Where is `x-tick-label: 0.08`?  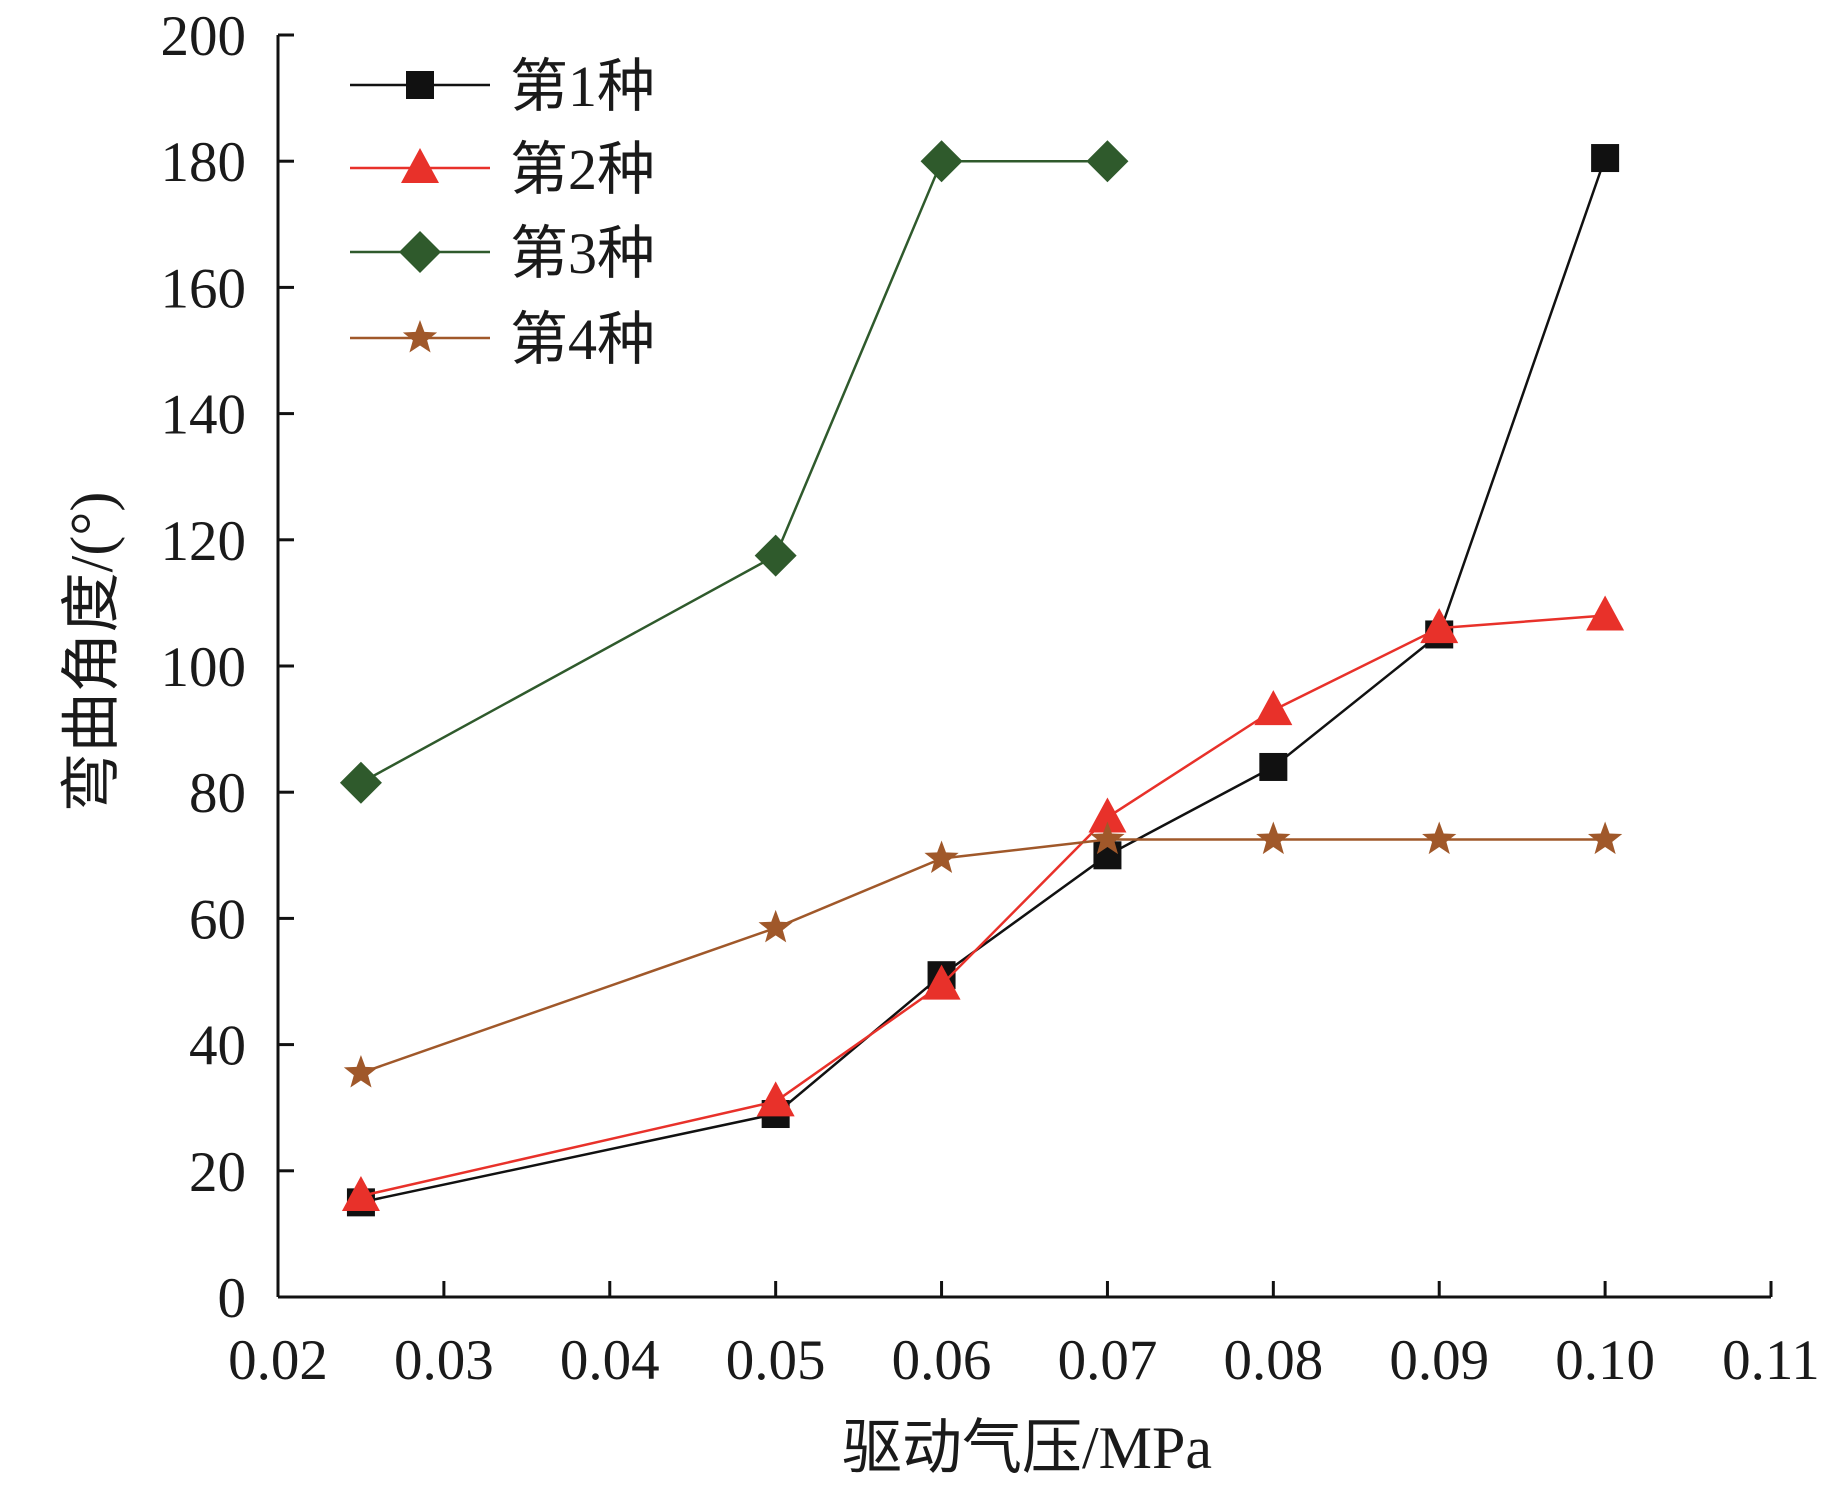
x-tick-label: 0.08 is located at coordinates (1273, 1360).